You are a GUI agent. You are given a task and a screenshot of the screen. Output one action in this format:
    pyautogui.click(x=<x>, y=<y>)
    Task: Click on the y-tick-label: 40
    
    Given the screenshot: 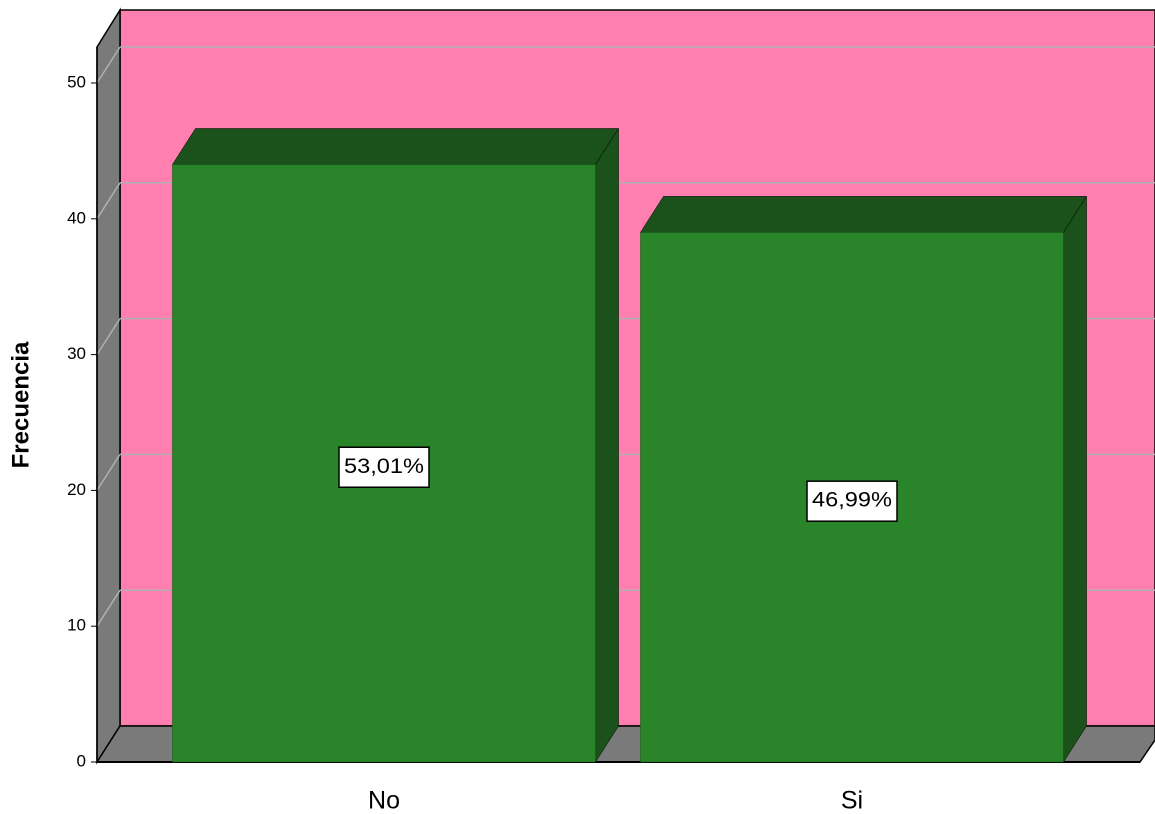 What is the action you would take?
    pyautogui.click(x=76, y=217)
    